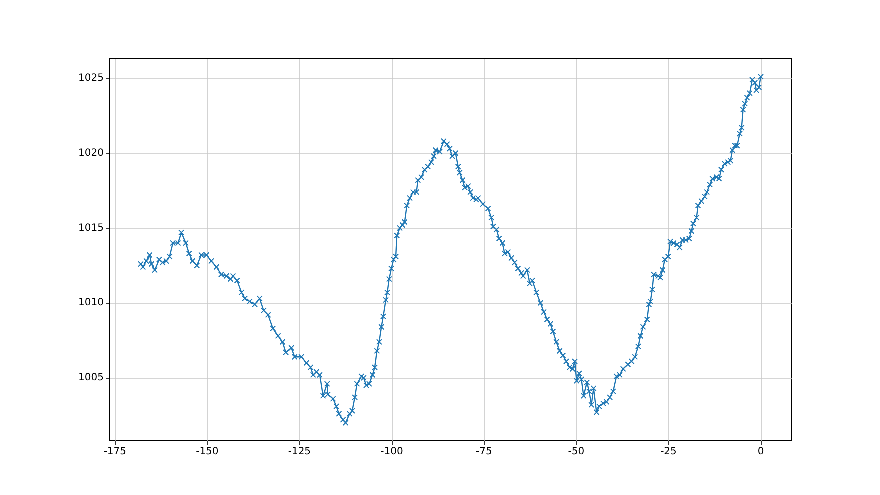 The width and height of the screenshot is (880, 495). I want to click on x-tick-label: -175, so click(115, 452).